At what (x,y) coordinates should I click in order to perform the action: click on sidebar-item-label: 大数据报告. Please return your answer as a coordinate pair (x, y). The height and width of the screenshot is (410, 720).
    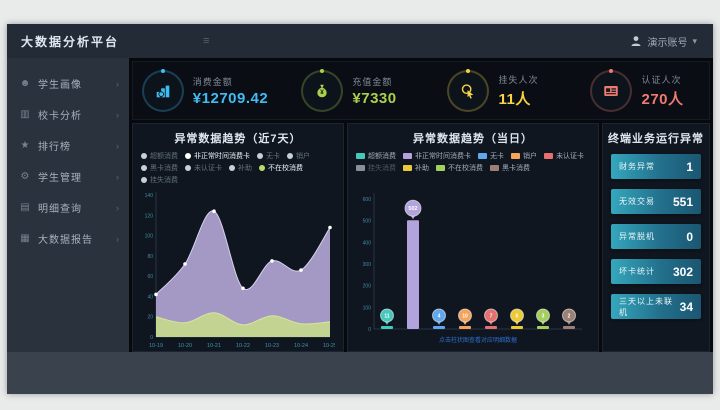
    Looking at the image, I should click on (65, 240).